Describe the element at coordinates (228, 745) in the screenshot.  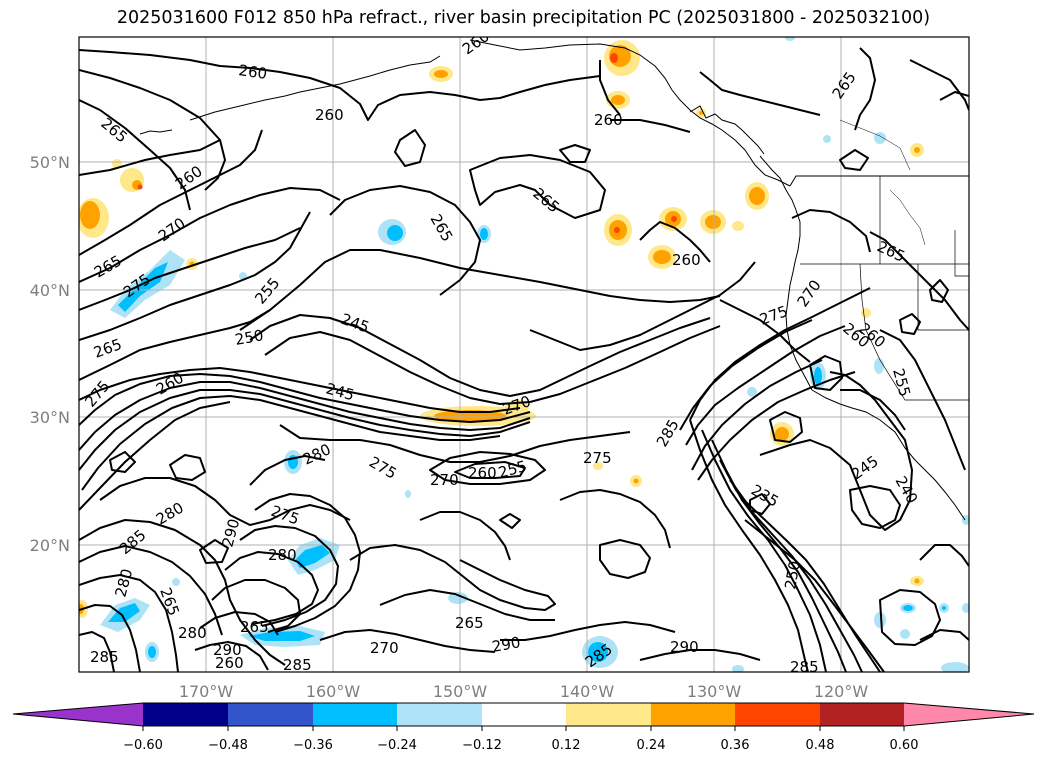
I see `colorbar-tick-label: −0.48` at that location.